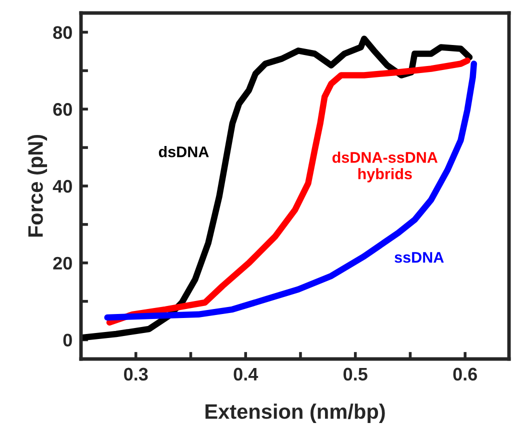 The height and width of the screenshot is (434, 513). Describe the element at coordinates (62, 109) in the screenshot. I see `y-tick-label: 60` at that location.